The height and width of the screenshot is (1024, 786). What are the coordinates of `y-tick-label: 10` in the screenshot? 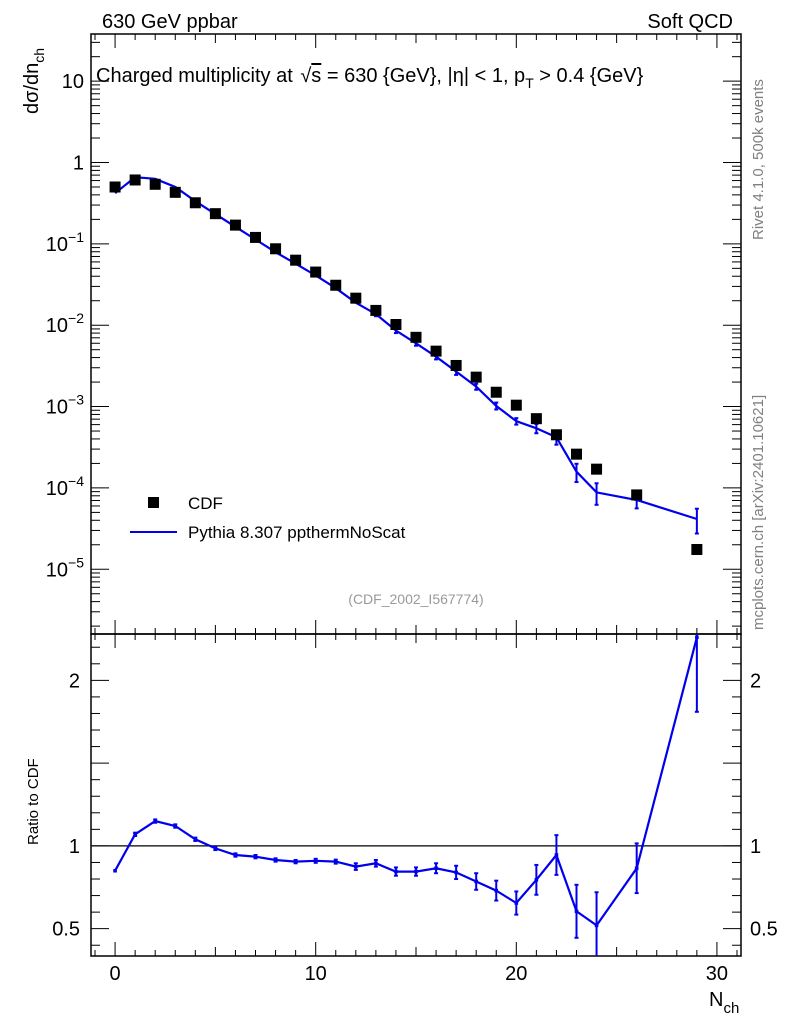 It's located at (73, 82).